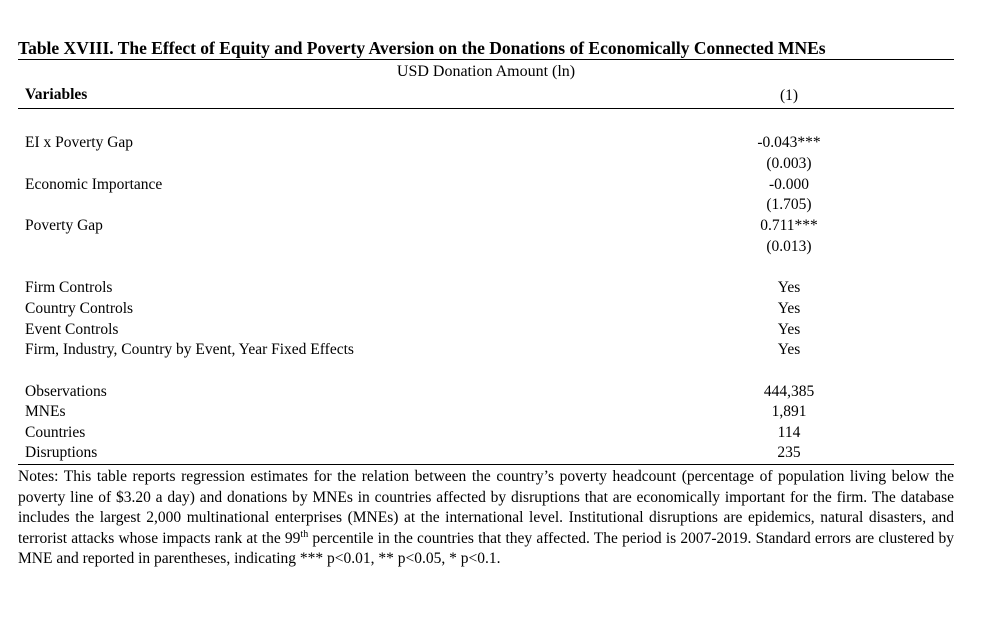 The width and height of the screenshot is (984, 635). Describe the element at coordinates (486, 59) in the screenshot. I see `title-rule` at that location.